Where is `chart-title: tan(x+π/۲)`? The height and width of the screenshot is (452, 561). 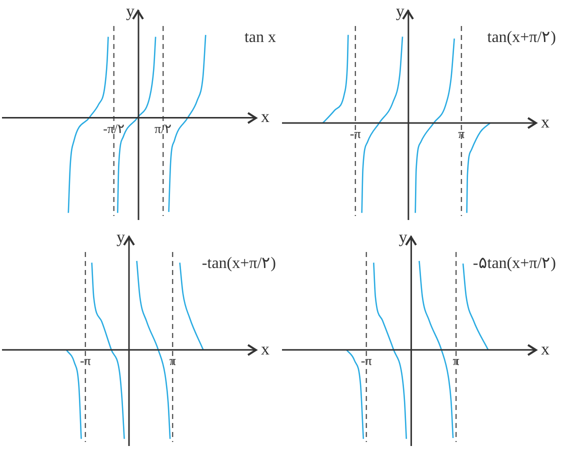 chart-title: tan(x+π/۲) is located at coordinates (521, 37).